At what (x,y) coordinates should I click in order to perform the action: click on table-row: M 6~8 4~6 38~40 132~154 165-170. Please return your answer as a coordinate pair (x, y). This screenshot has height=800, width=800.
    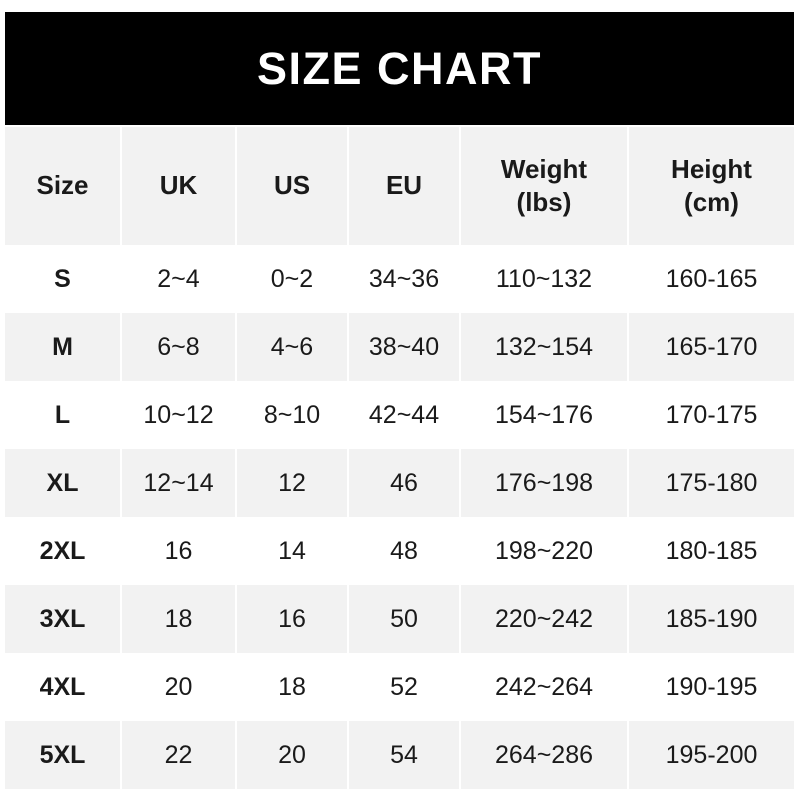
    Looking at the image, I should click on (399, 347).